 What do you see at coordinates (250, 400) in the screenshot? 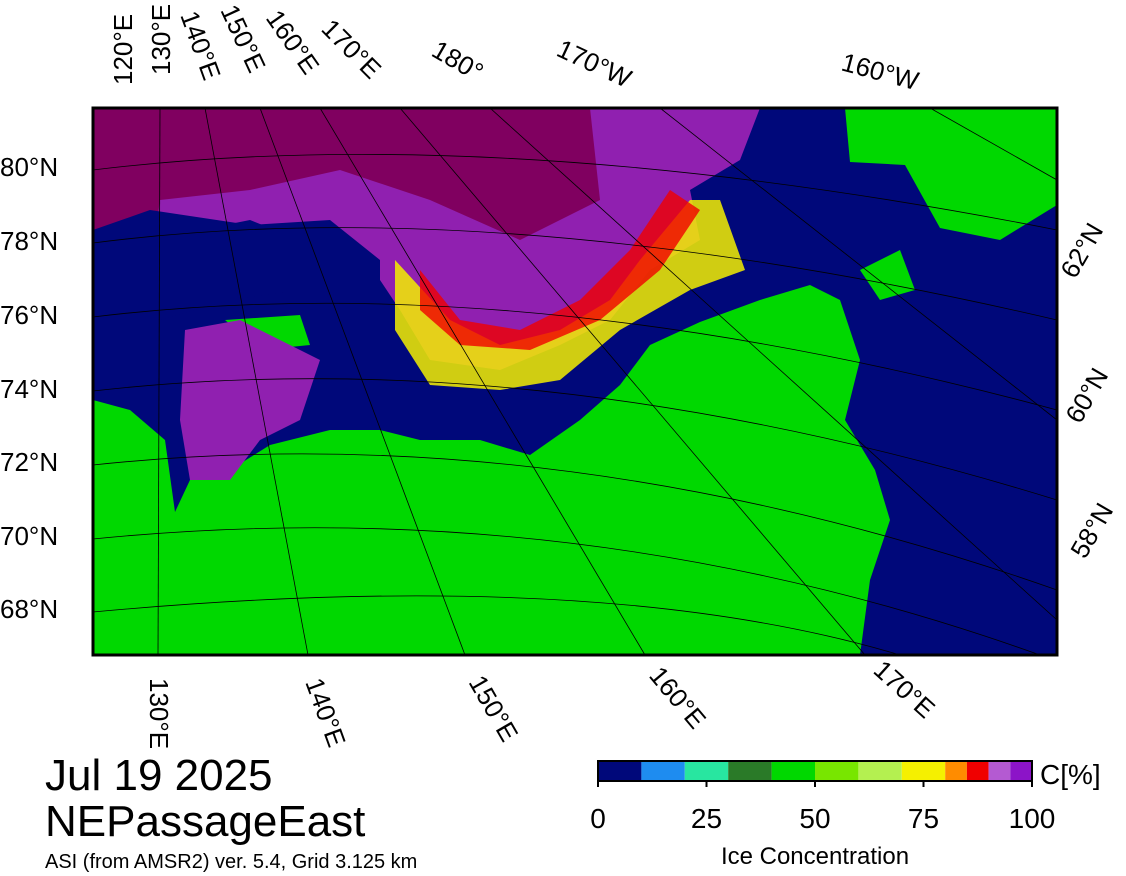
I see `ice-islands` at bounding box center [250, 400].